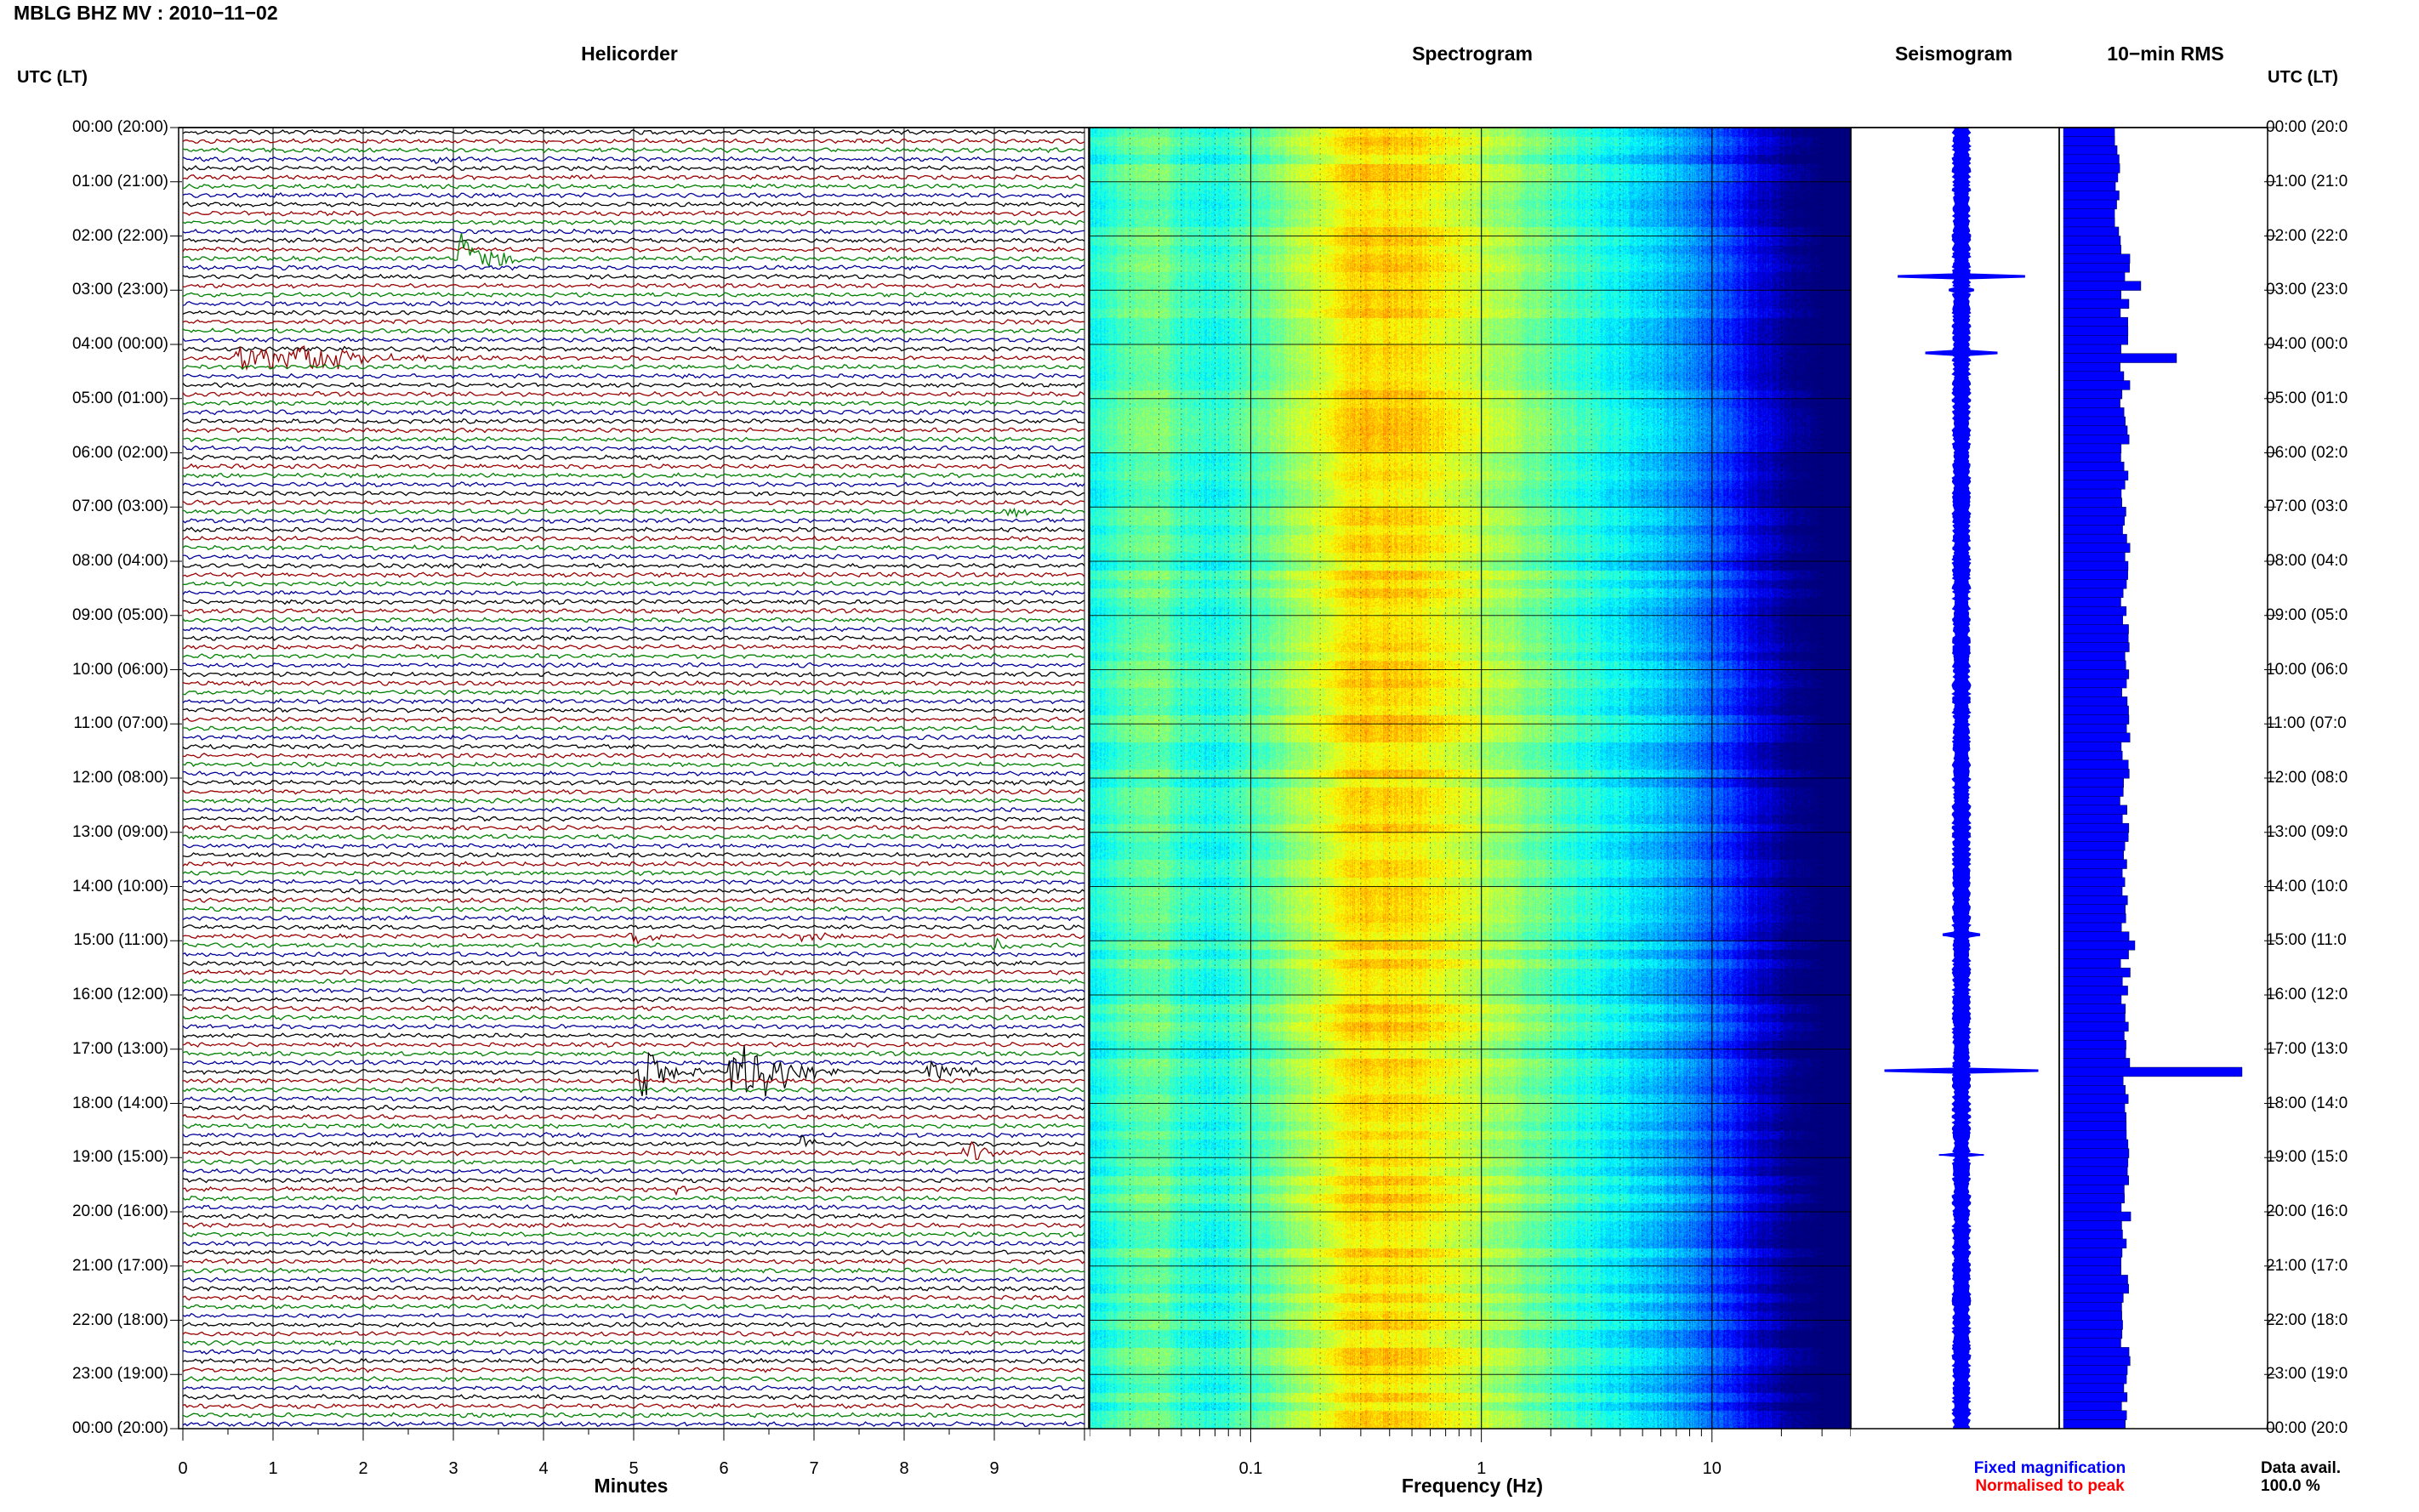 The width and height of the screenshot is (2419, 1512). I want to click on time-tick-right: 08:00 (04:0, so click(2307, 561).